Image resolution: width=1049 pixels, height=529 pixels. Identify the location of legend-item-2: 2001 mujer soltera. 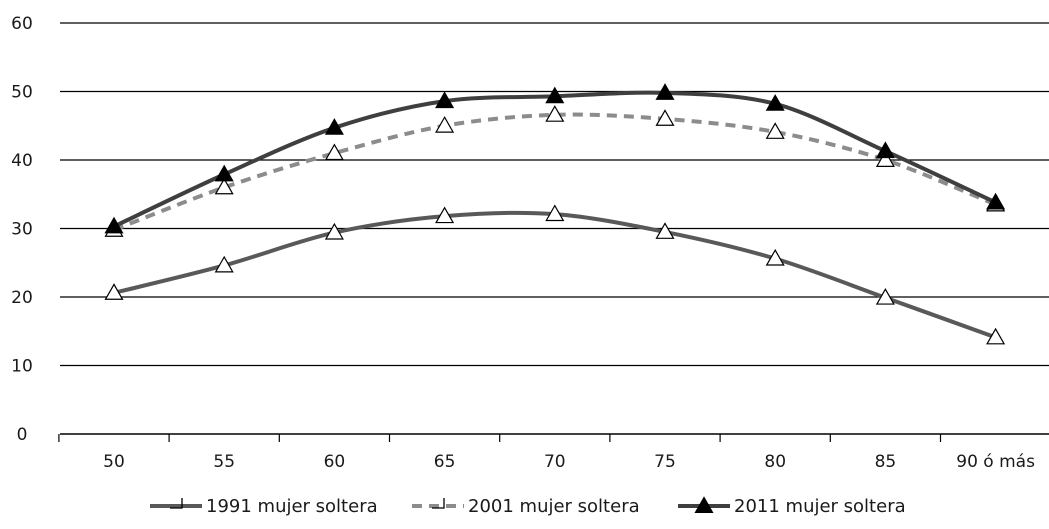
(526, 506).